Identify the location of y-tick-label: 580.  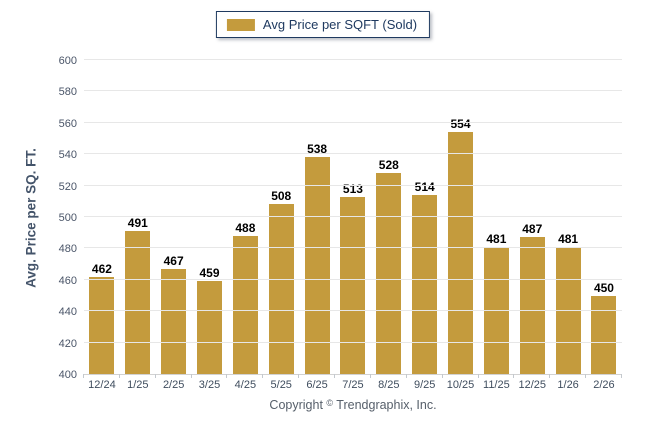
(67, 92).